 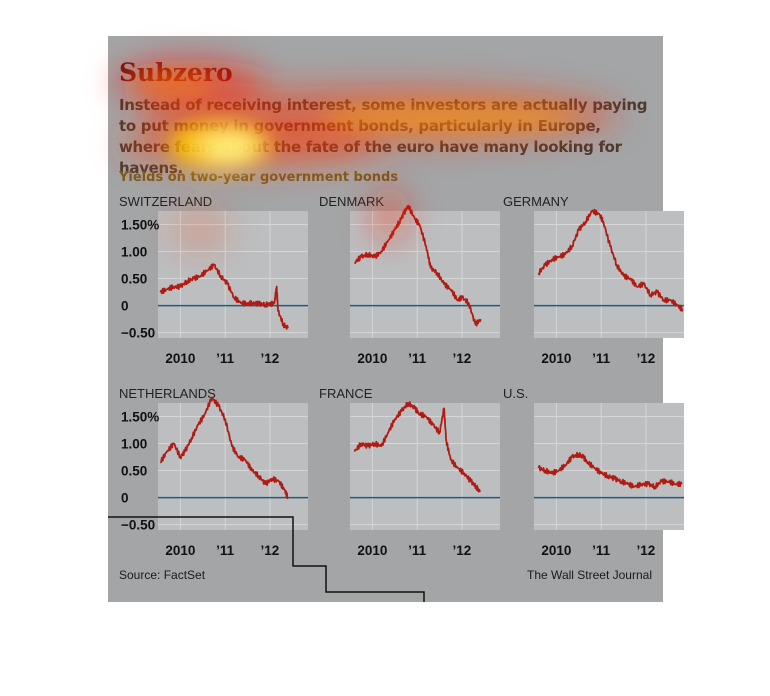 What do you see at coordinates (351, 201) in the screenshot?
I see `chart-title: DENMARK` at bounding box center [351, 201].